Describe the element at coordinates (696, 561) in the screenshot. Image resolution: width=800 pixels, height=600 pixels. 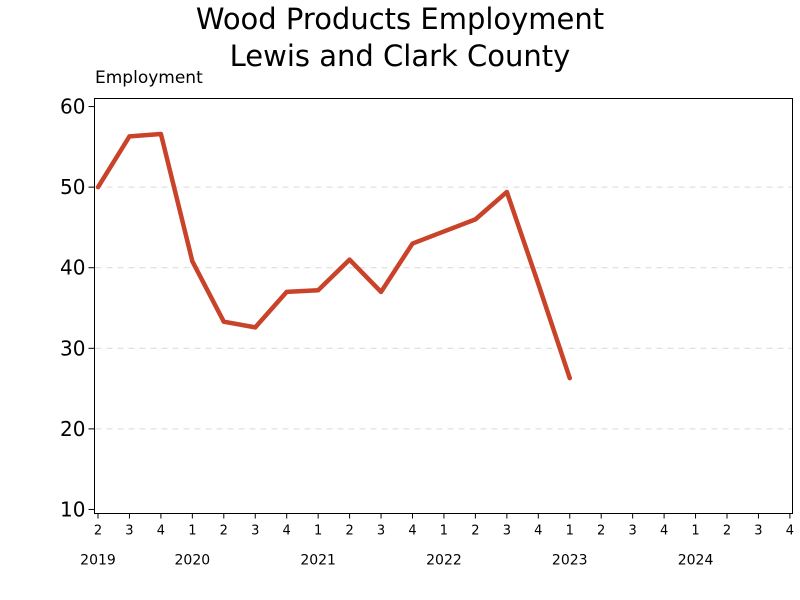
I see `x-year-label: 2024` at that location.